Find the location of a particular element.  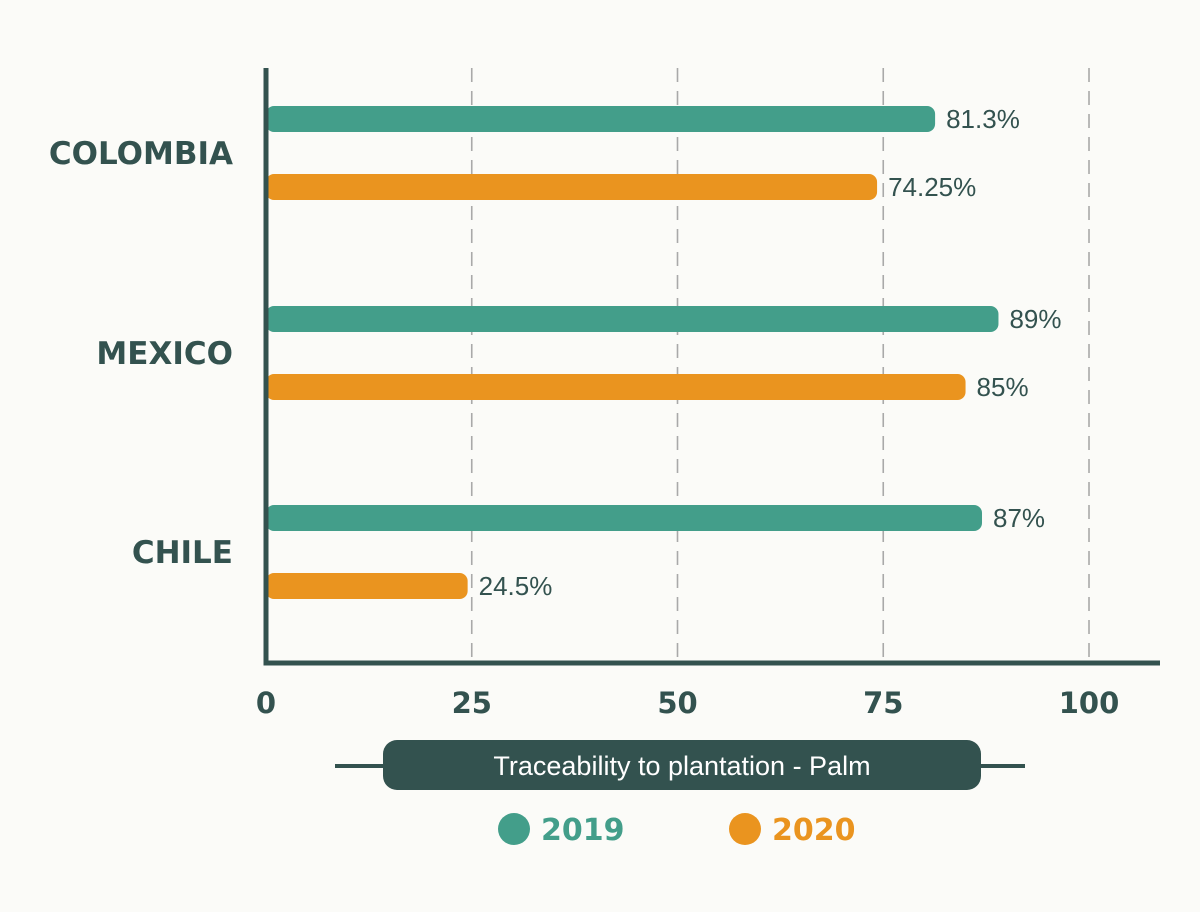

legend-label: 2020 is located at coordinates (814, 830).